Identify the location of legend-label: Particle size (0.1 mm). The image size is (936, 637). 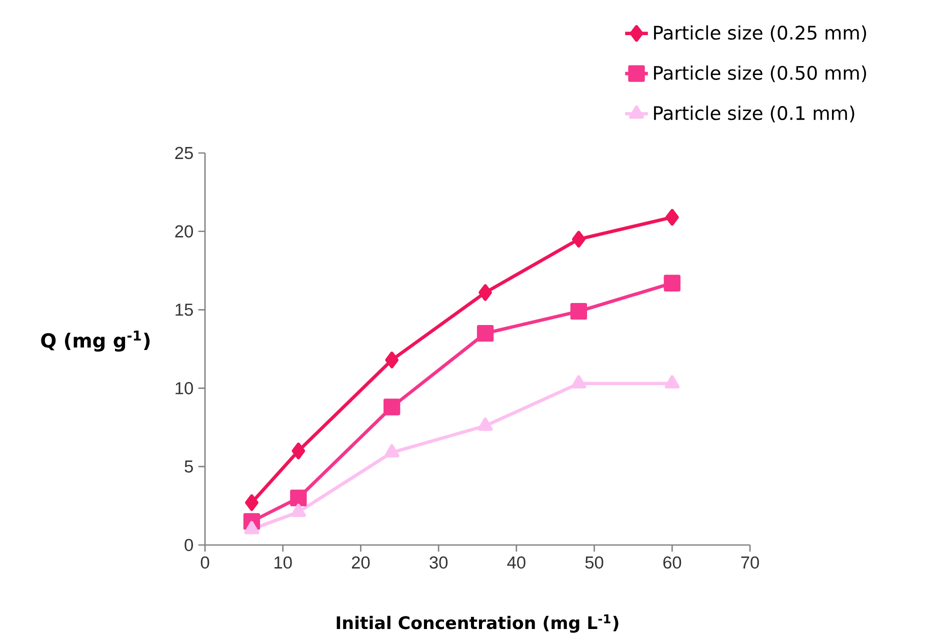
(754, 114).